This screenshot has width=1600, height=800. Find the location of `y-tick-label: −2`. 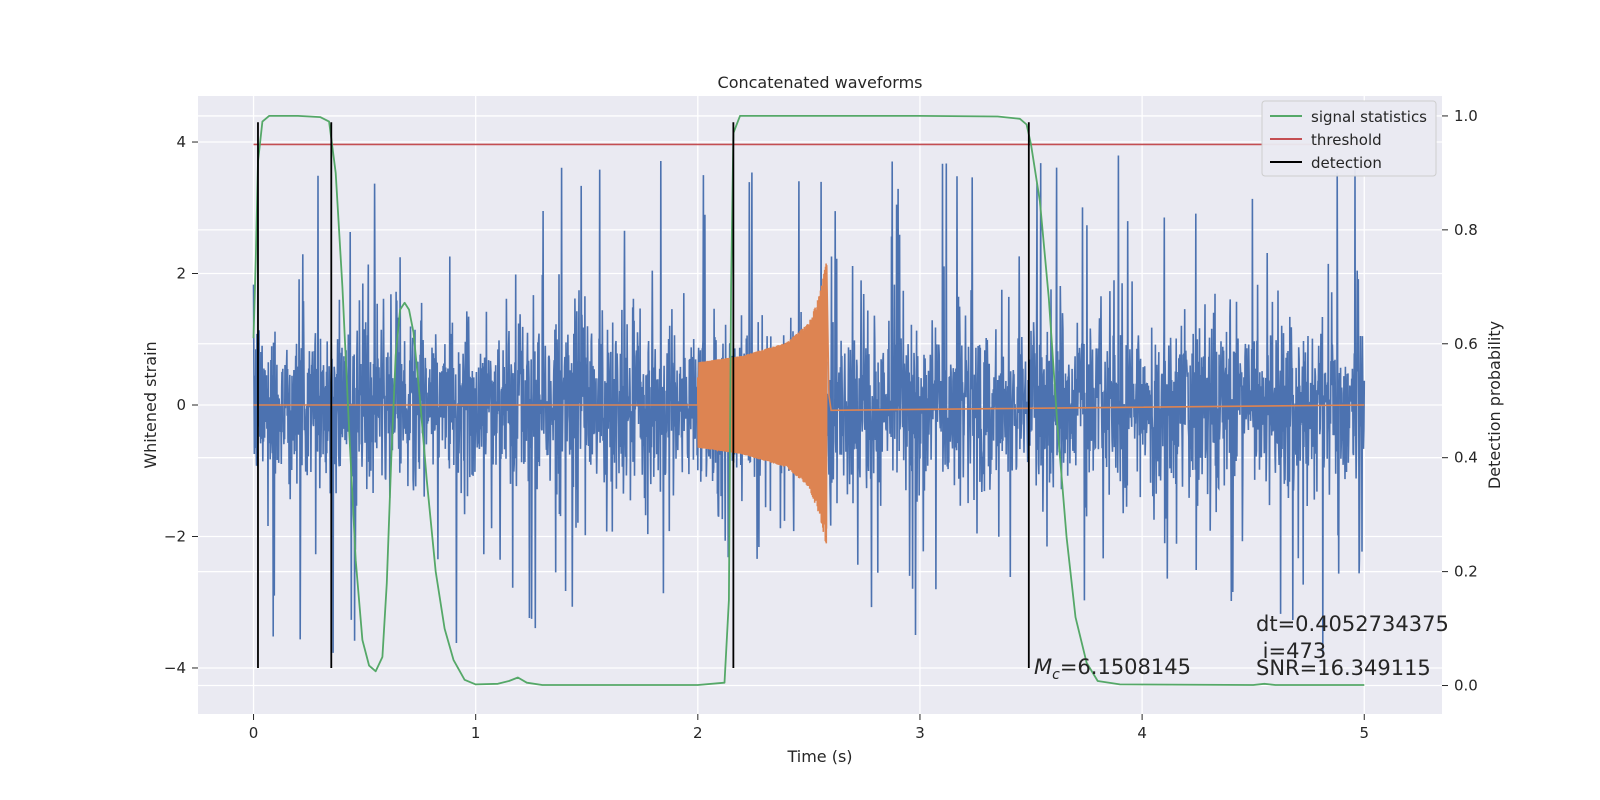

y-tick-label: −2 is located at coordinates (175, 536).